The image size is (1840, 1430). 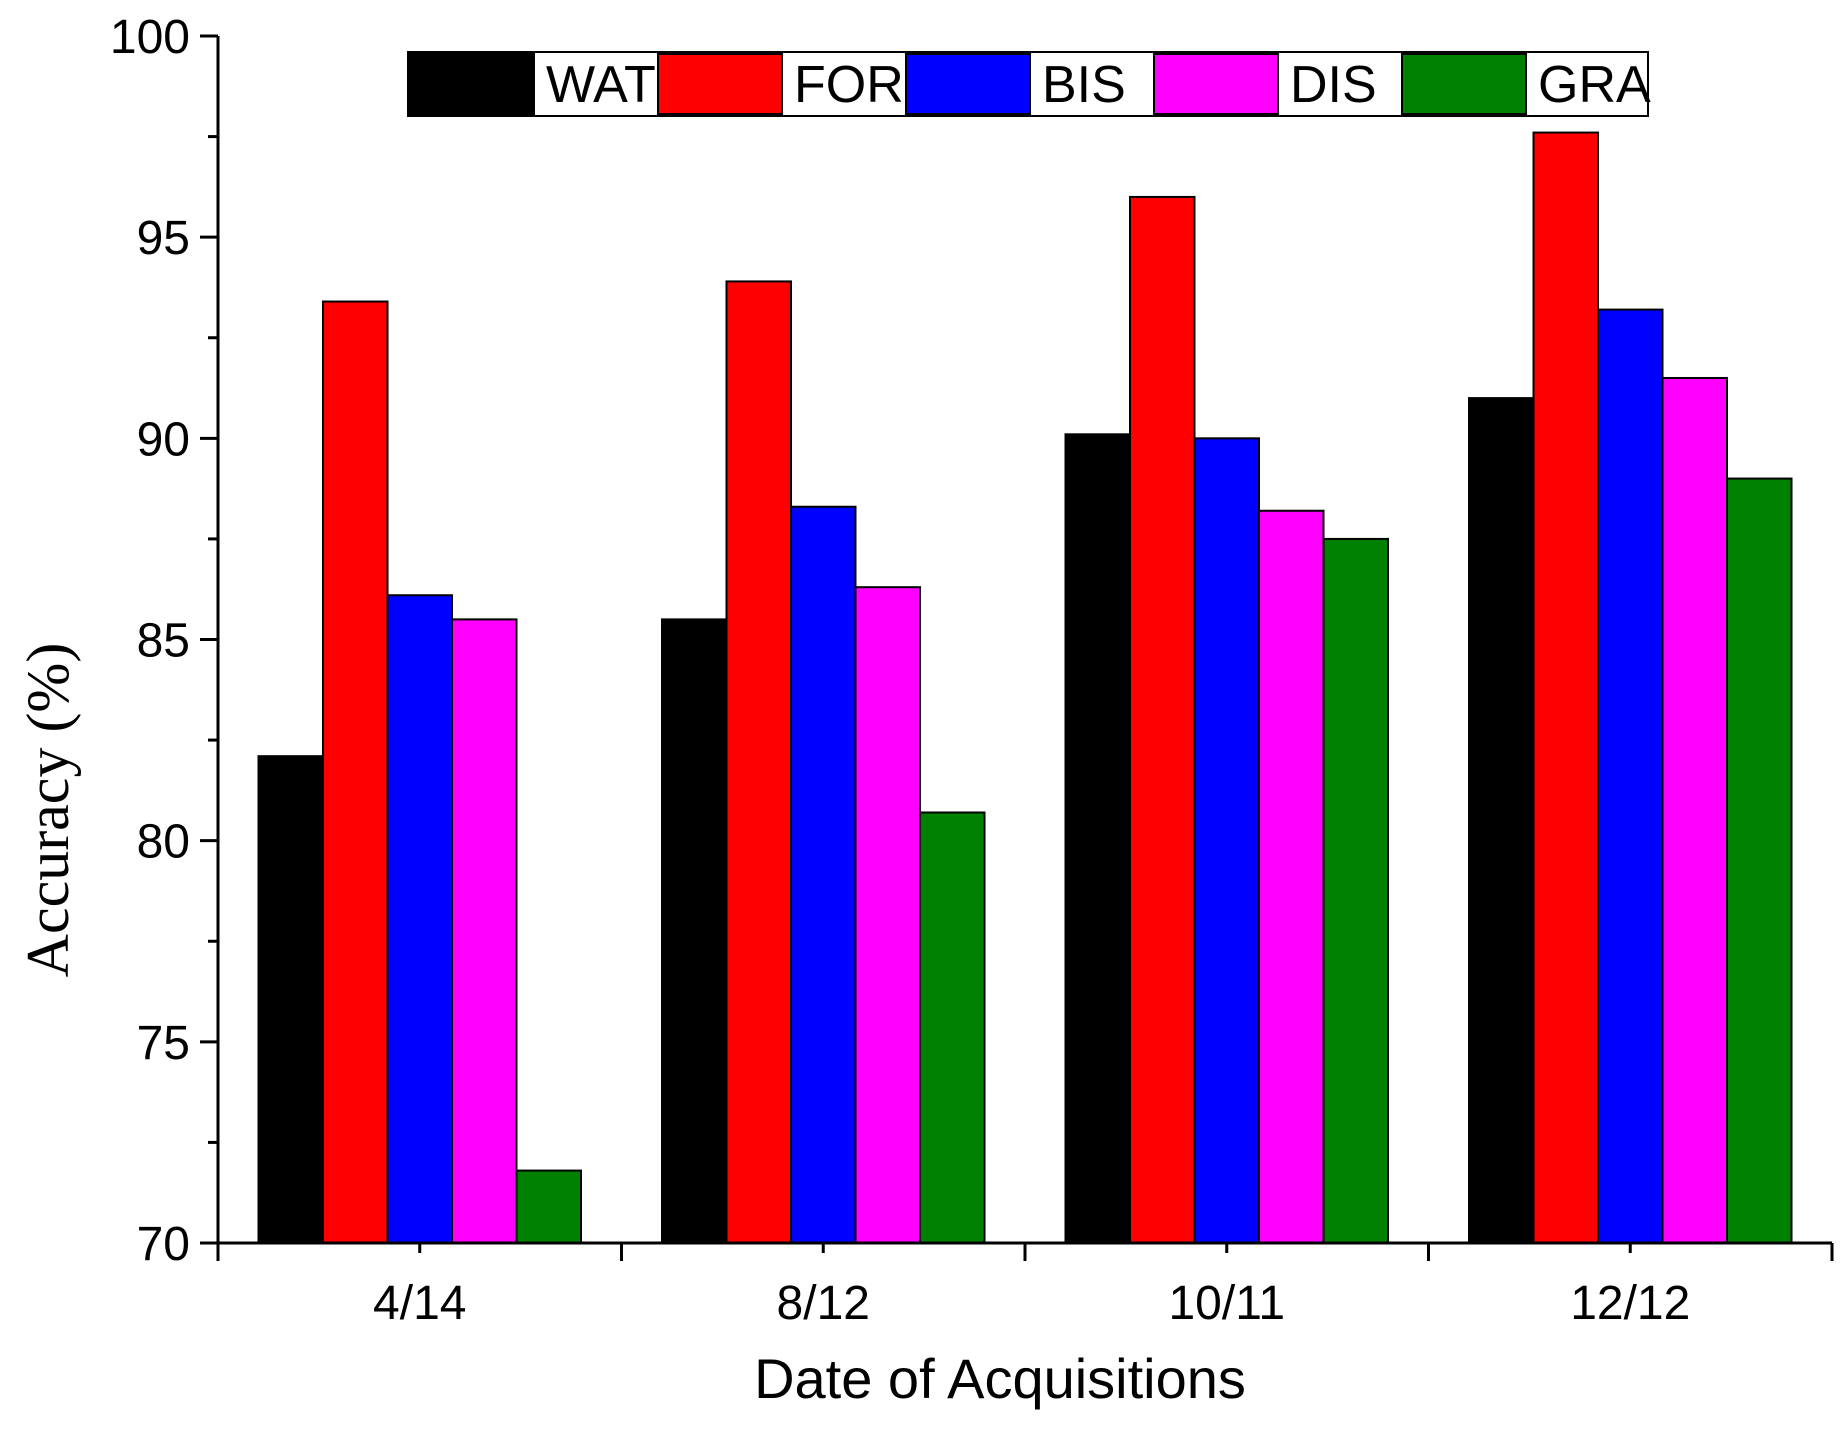 What do you see at coordinates (849, 85) in the screenshot?
I see `legend-label-for: FOR` at bounding box center [849, 85].